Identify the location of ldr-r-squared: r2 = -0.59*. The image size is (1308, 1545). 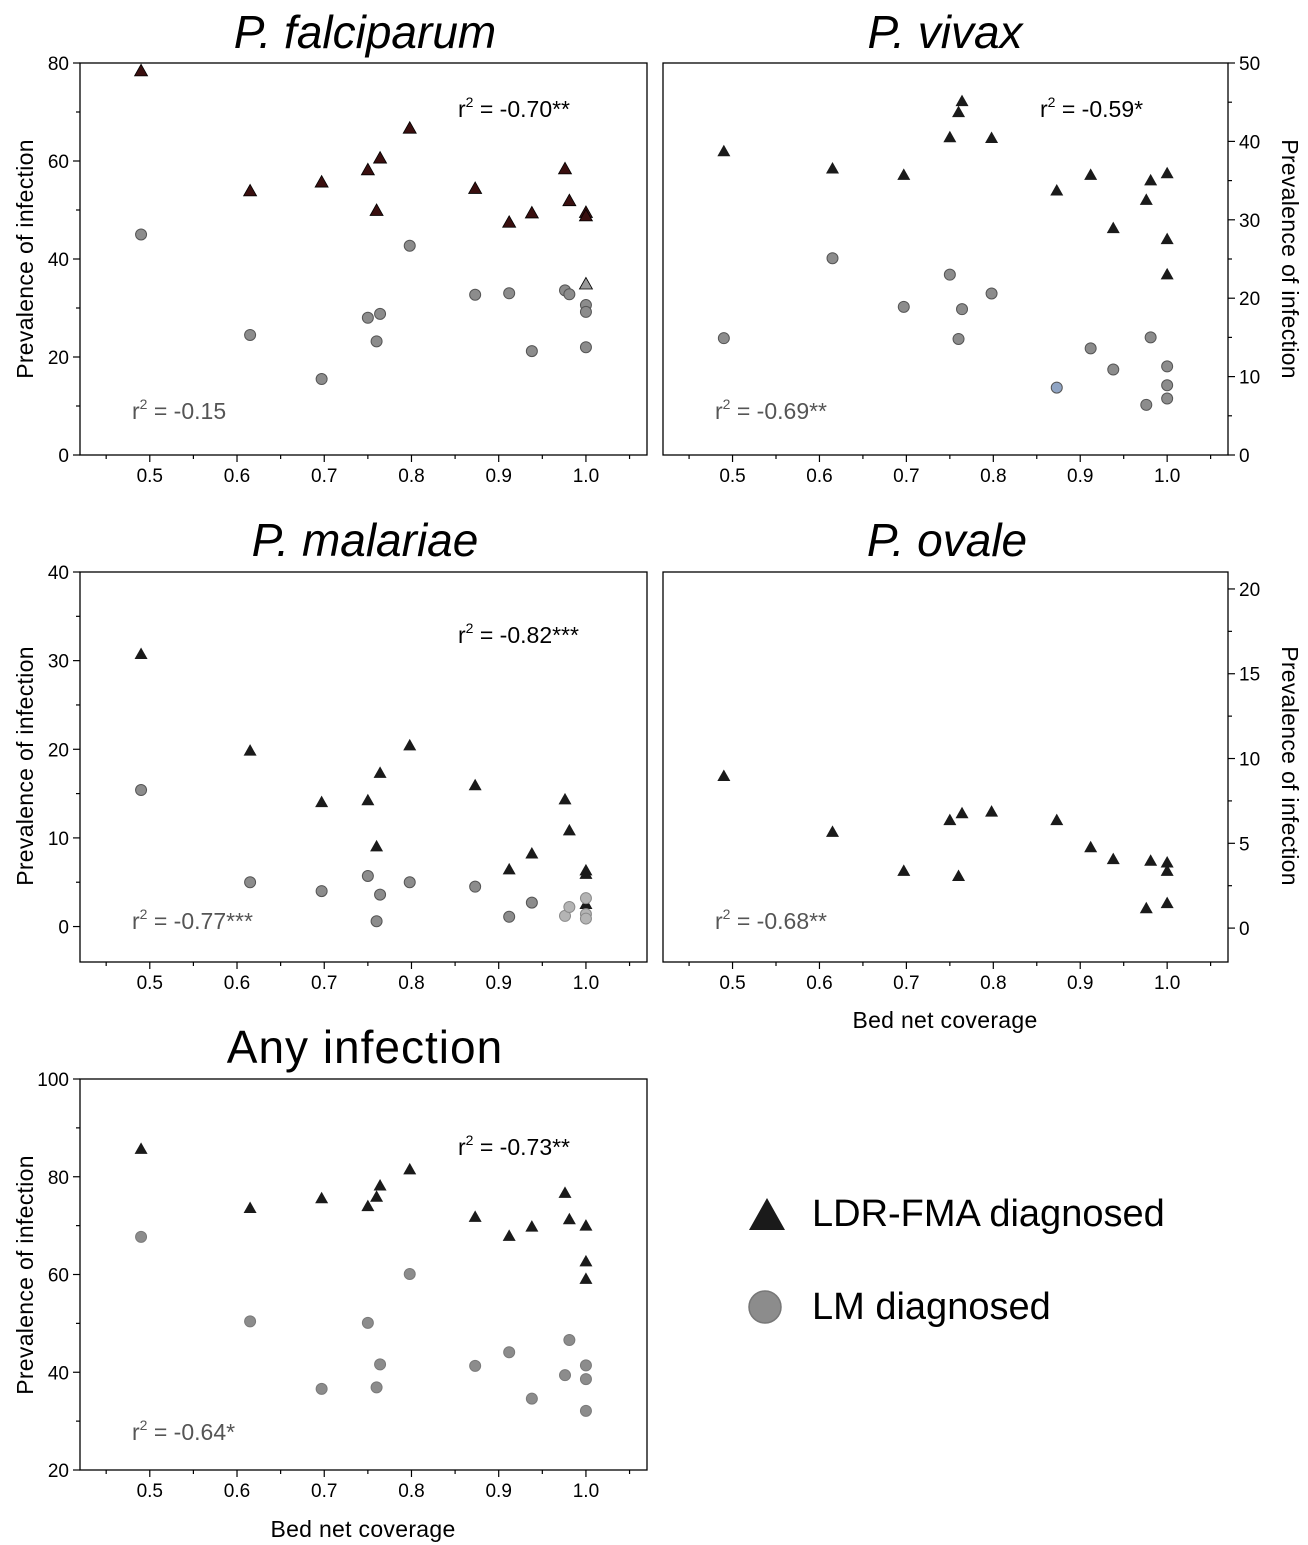
(1091, 108).